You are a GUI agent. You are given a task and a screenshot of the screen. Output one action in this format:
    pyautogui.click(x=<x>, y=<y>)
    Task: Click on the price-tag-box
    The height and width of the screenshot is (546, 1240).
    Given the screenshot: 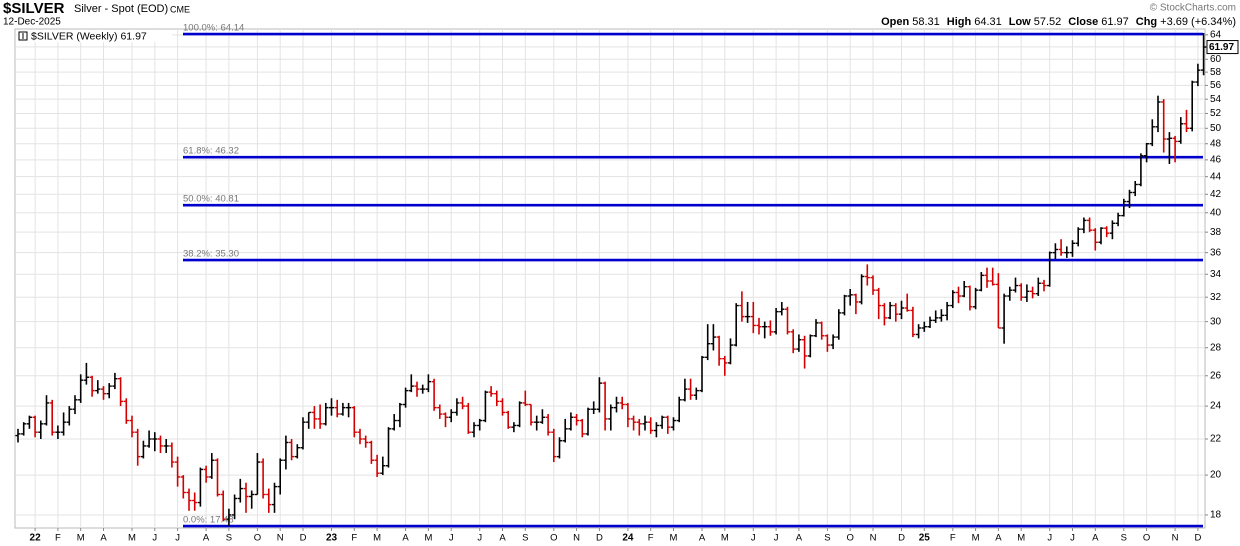 What is the action you would take?
    pyautogui.click(x=1222, y=47)
    